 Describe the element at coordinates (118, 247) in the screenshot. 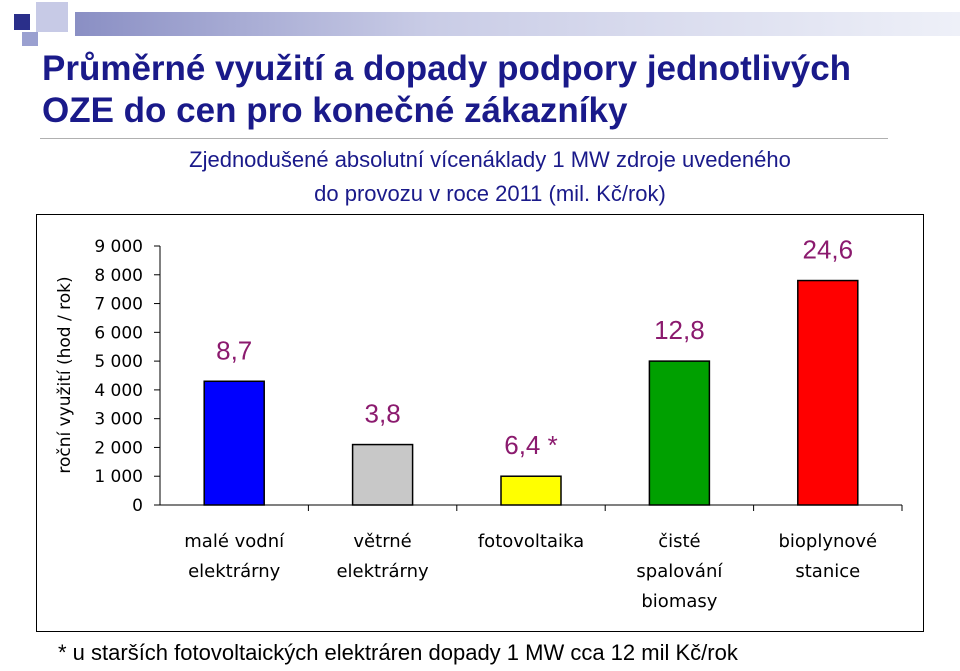

I see `y-tick-label: 9 000` at that location.